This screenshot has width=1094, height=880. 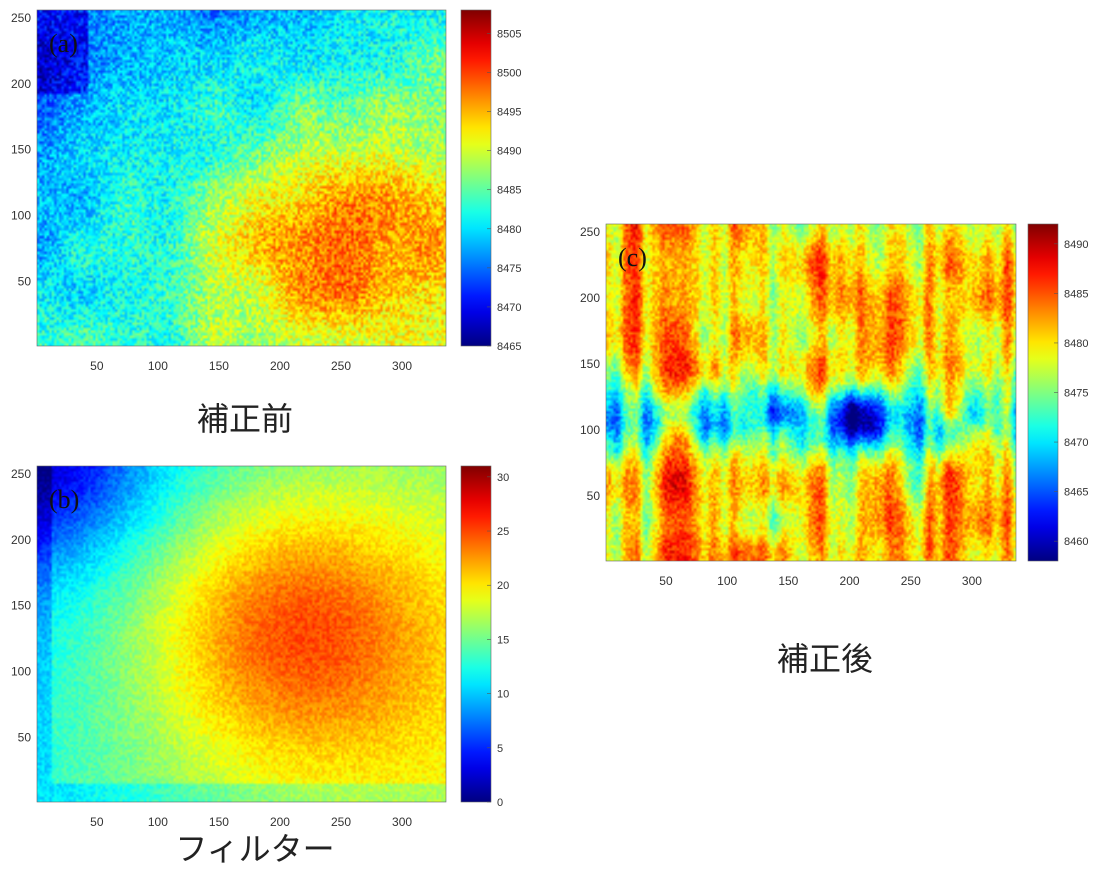 What do you see at coordinates (509, 34) in the screenshot?
I see `colorbar-tick-label: 8505` at bounding box center [509, 34].